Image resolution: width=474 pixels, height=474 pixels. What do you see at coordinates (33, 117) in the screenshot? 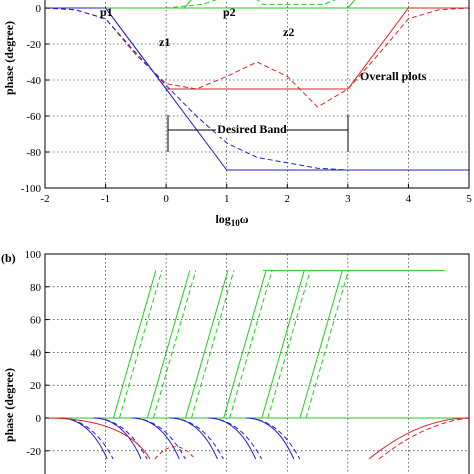
I see `panel-a-ytick-label: -60` at bounding box center [33, 117].